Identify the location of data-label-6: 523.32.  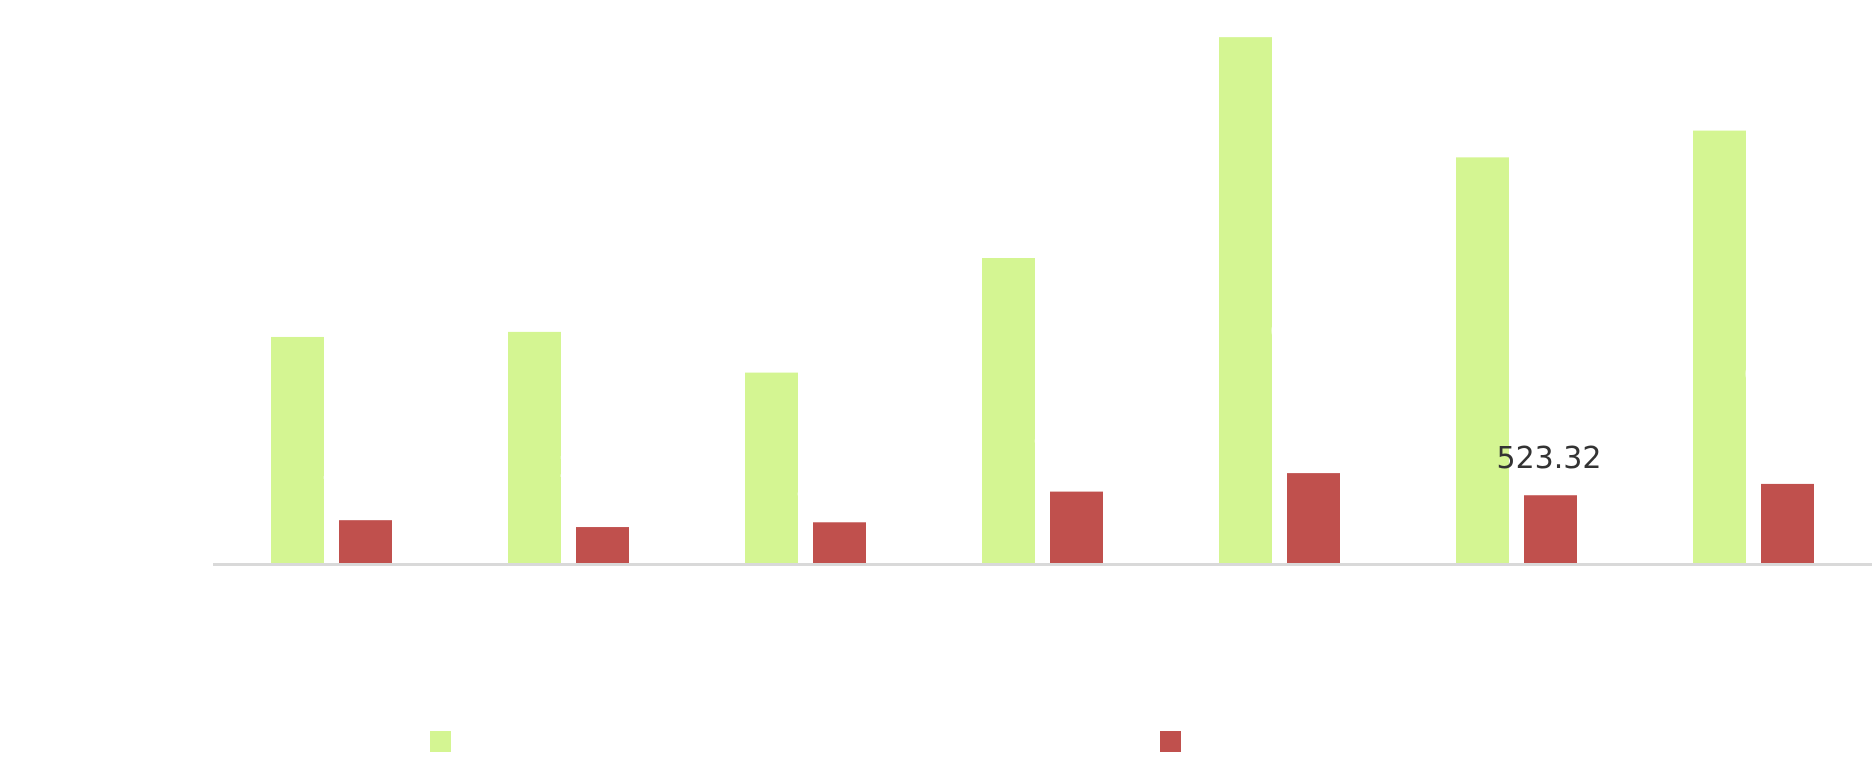
(1549, 458).